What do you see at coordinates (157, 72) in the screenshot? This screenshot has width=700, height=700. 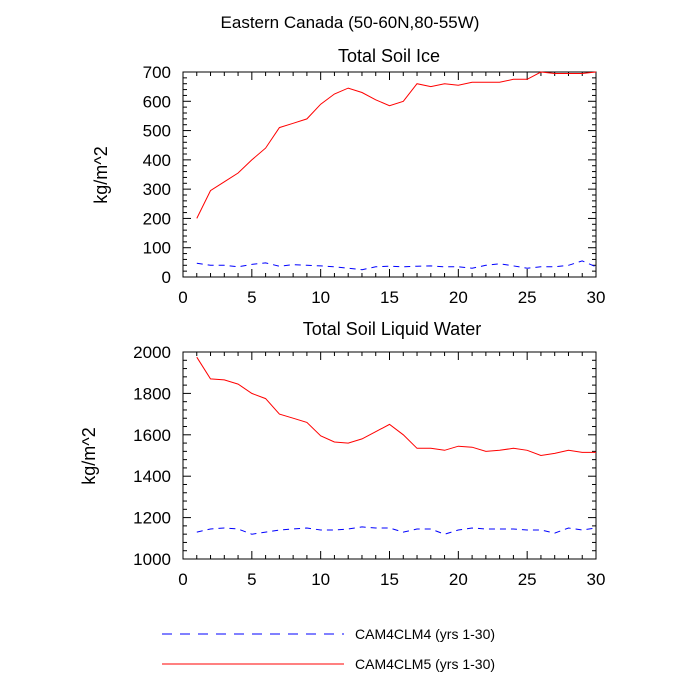 I see `y-tick-label: 700` at bounding box center [157, 72].